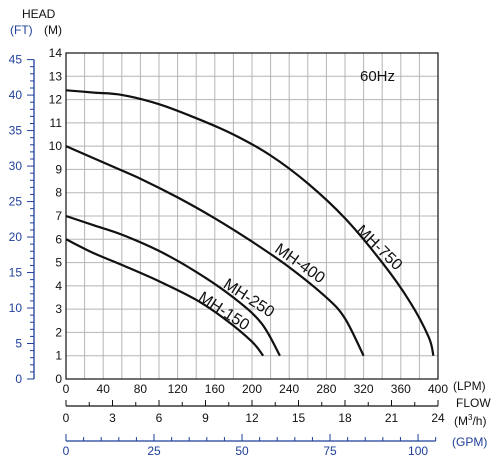 This screenshot has width=500, height=458. What do you see at coordinates (377, 76) in the screenshot?
I see `frequency-annotation: 60Hz` at bounding box center [377, 76].